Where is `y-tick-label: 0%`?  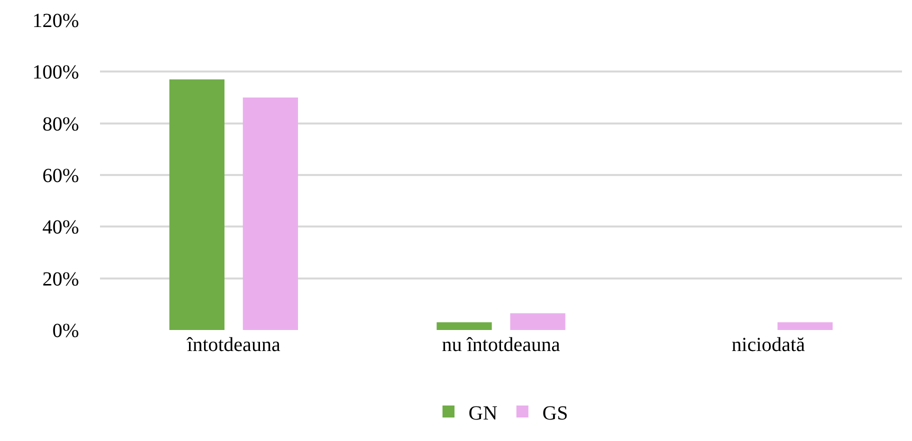
y-tick-label: 0% is located at coordinates (65, 331).